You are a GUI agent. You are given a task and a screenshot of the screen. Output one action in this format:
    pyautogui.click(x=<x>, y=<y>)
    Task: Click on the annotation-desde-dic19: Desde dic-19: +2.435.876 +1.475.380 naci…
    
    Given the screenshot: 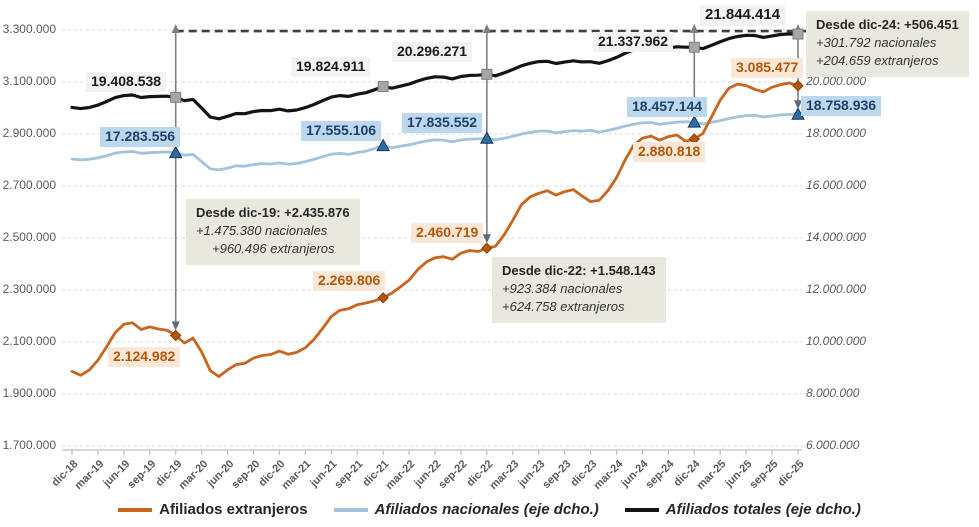 What is the action you would take?
    pyautogui.click(x=273, y=232)
    